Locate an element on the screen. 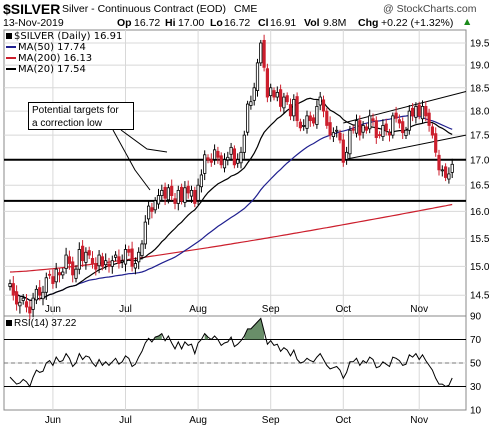 This screenshot has height=429, width=494. x-tick-label: Jun is located at coordinates (53, 420).